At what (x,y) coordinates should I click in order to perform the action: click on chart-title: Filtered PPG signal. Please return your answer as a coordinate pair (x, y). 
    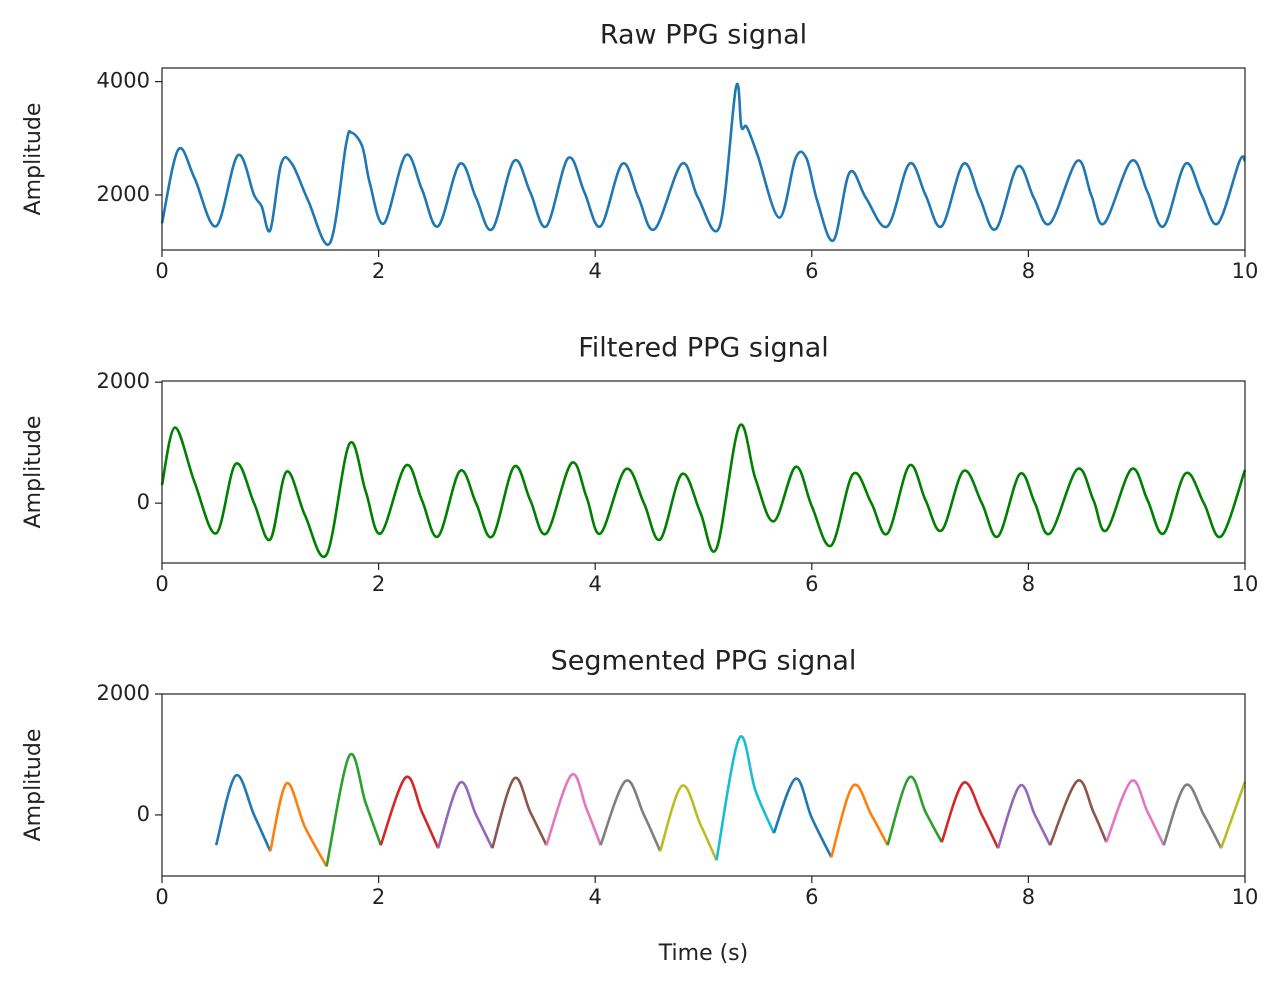
    Looking at the image, I should click on (703, 348).